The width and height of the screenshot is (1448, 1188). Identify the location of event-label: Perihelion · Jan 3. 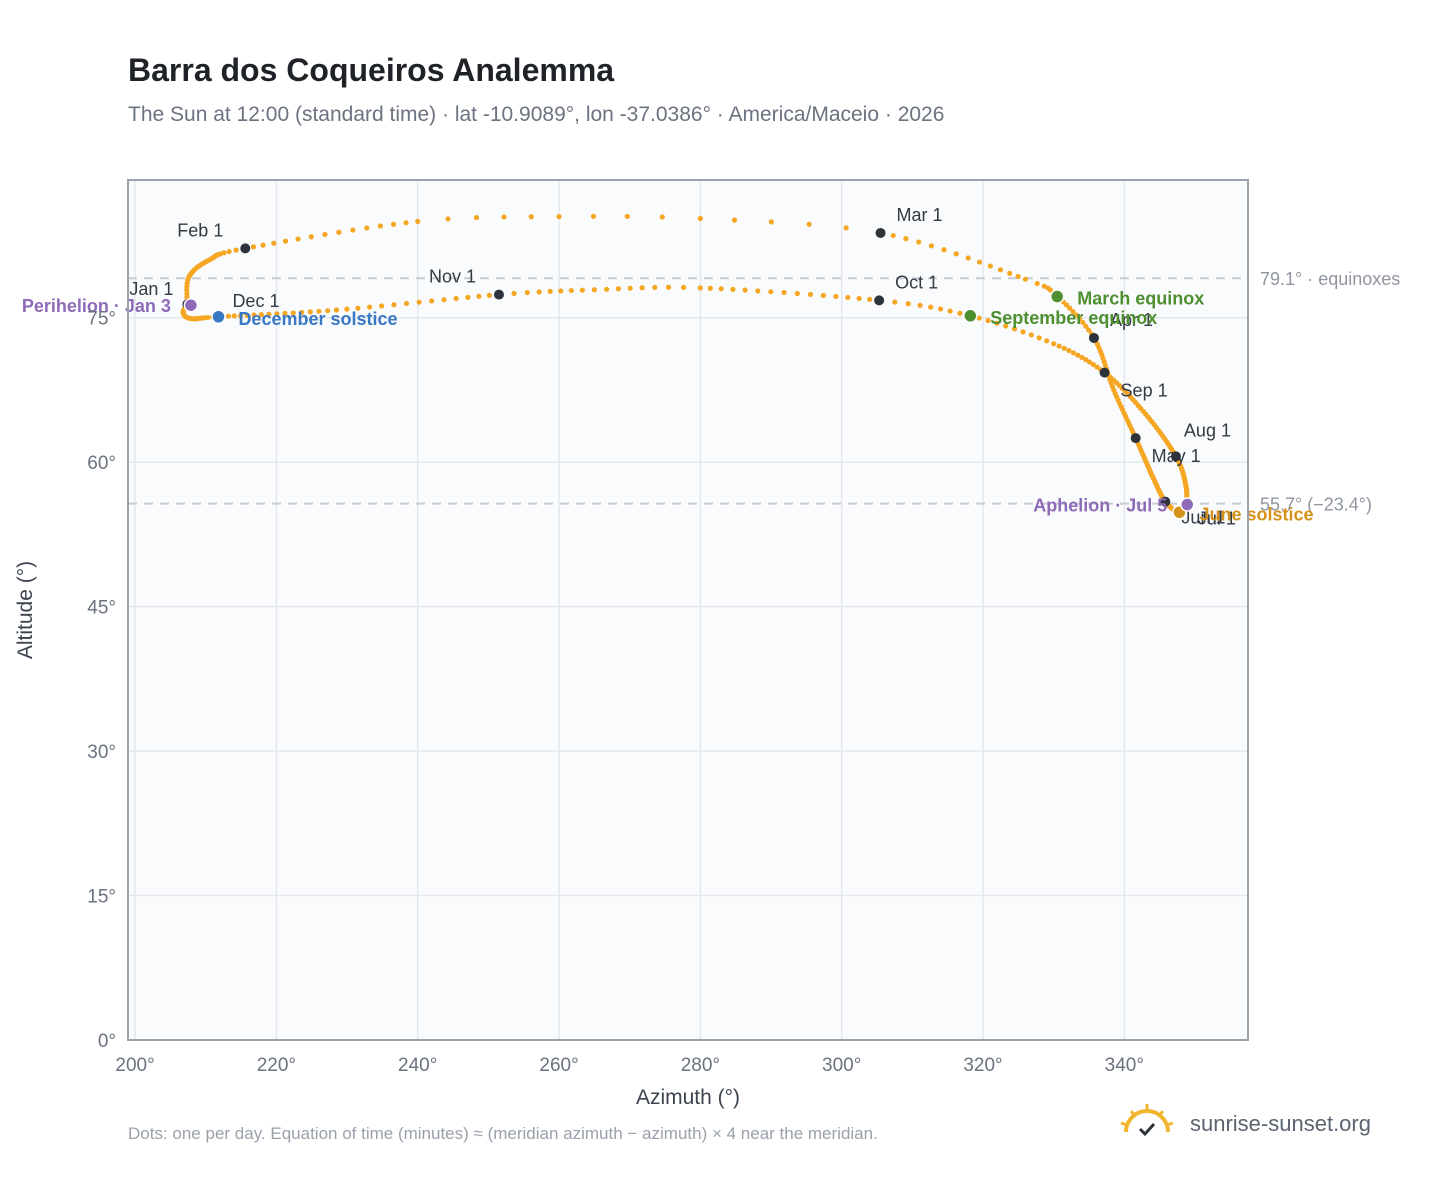
(96, 306).